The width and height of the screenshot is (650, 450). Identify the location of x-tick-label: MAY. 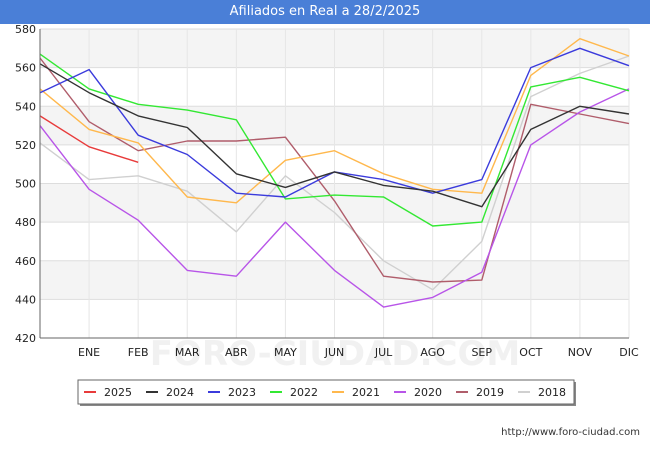
(285, 352).